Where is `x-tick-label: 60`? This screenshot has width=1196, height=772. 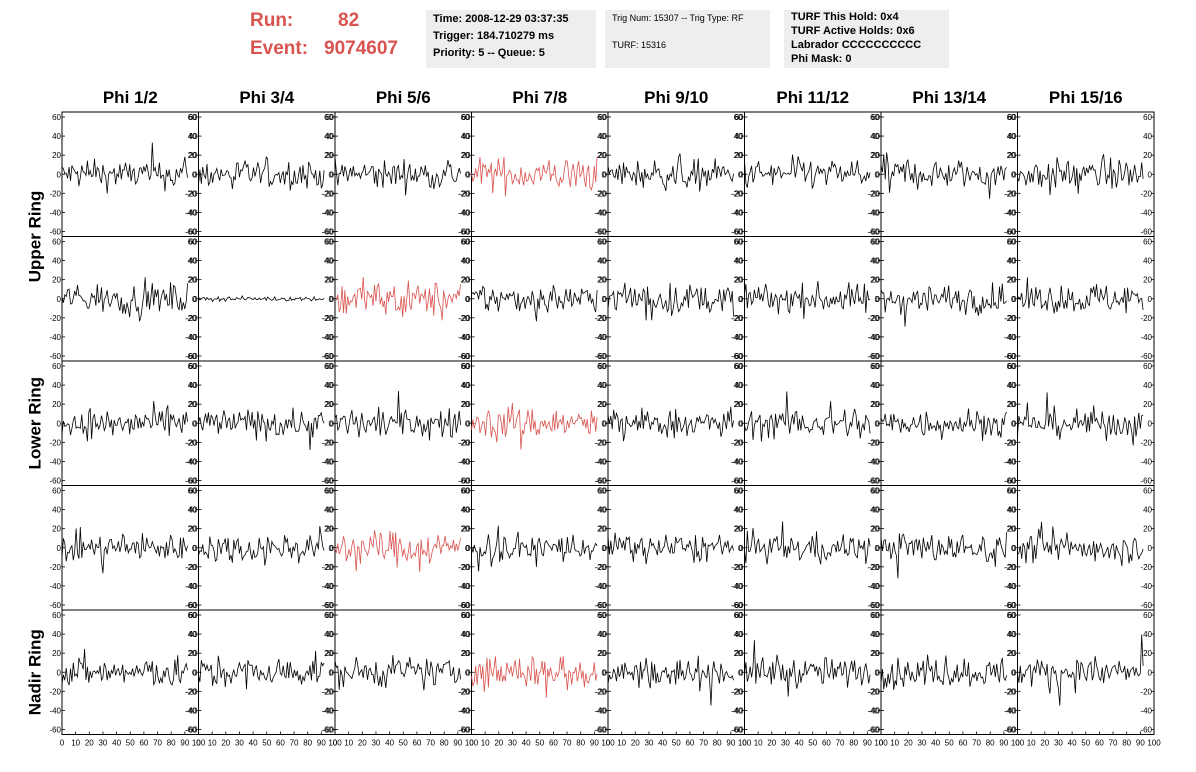
x-tick-label: 60 is located at coordinates (962, 743).